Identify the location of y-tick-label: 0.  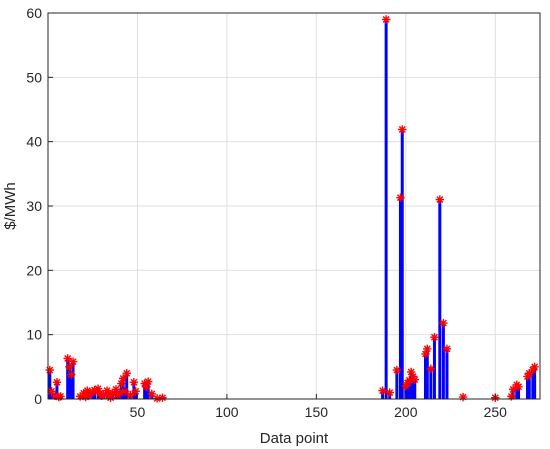
(38, 399).